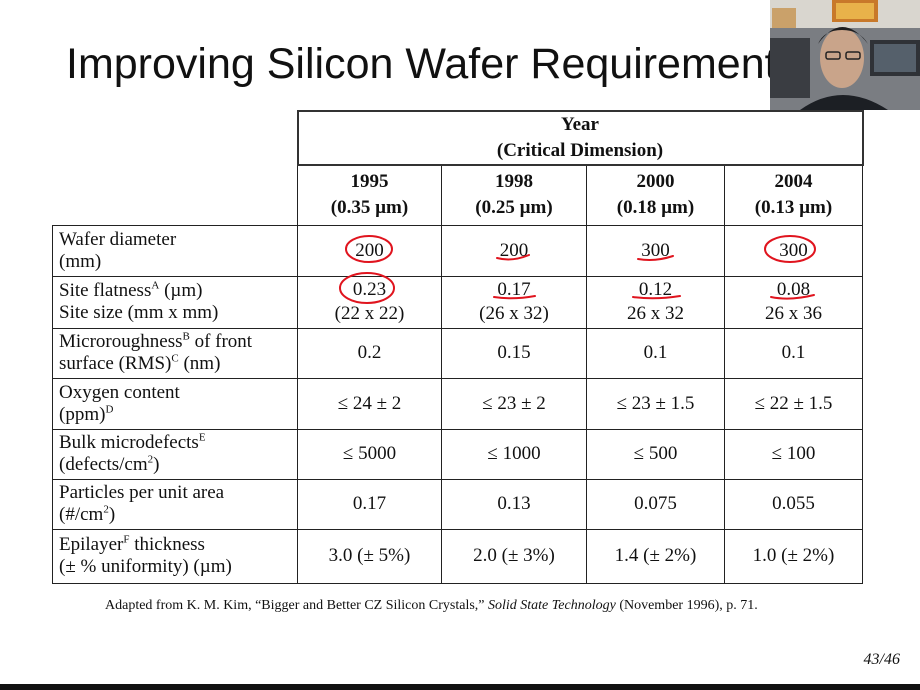 This screenshot has height=690, width=920. What do you see at coordinates (686, 605) in the screenshot?
I see `caption-text: (November 1996), p. 71.` at bounding box center [686, 605].